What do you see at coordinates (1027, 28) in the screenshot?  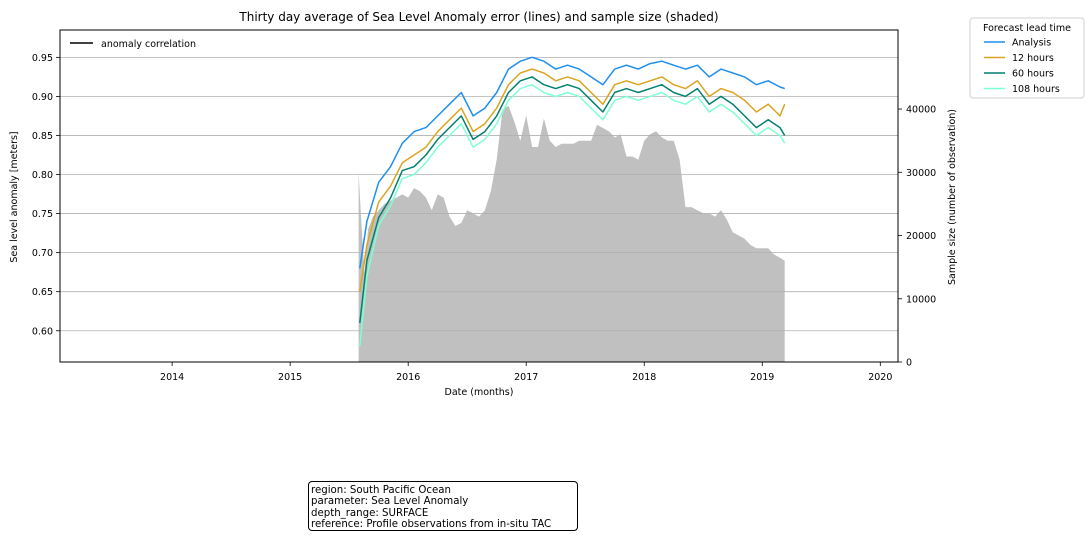 I see `legend-title: Forecast lead time` at bounding box center [1027, 28].